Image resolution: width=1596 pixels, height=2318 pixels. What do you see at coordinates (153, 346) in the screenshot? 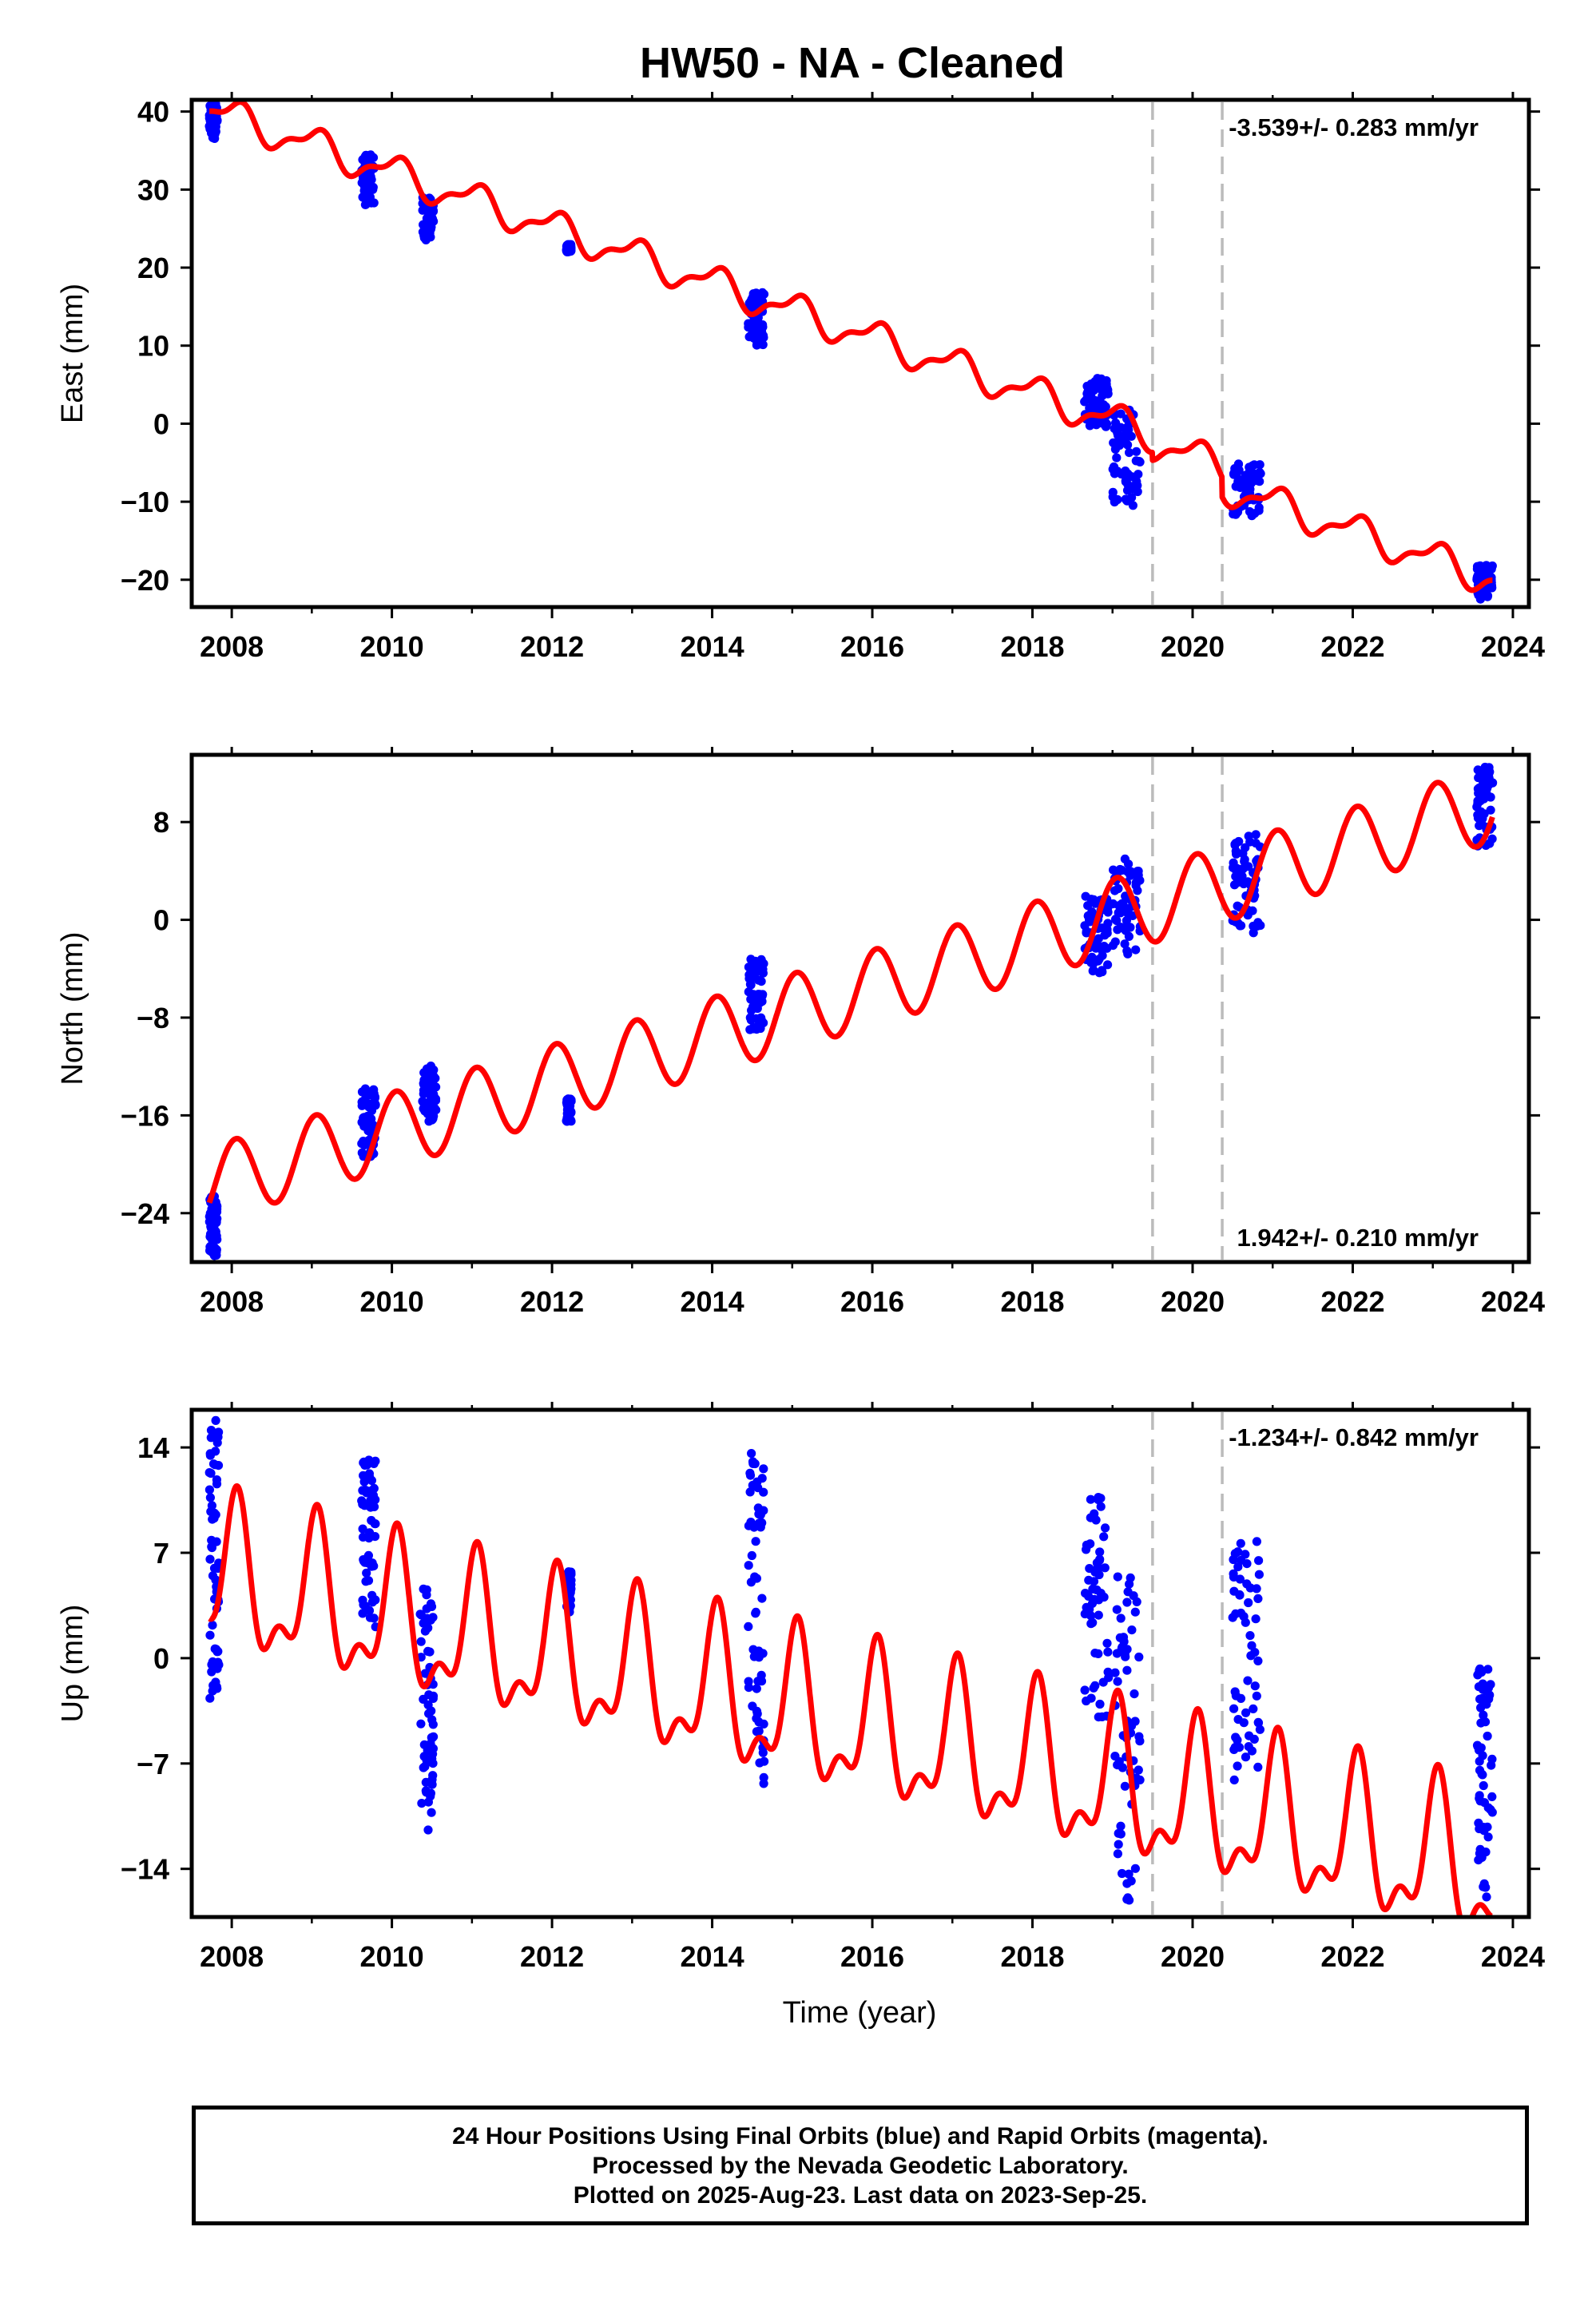
I see `y-tick-label: 10` at bounding box center [153, 346].